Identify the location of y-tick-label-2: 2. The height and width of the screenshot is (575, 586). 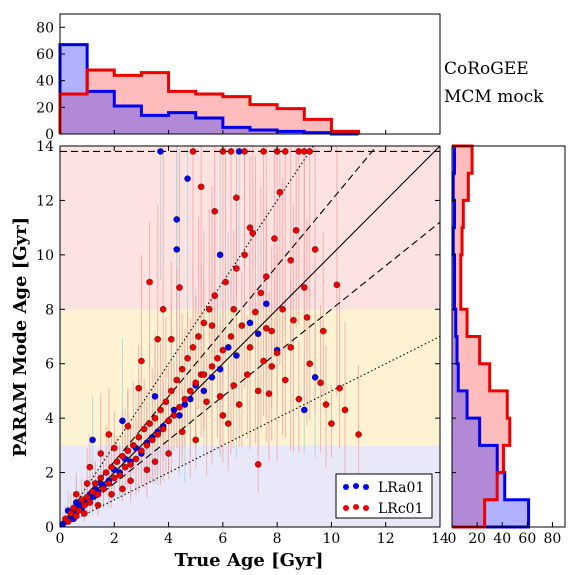
(49, 474).